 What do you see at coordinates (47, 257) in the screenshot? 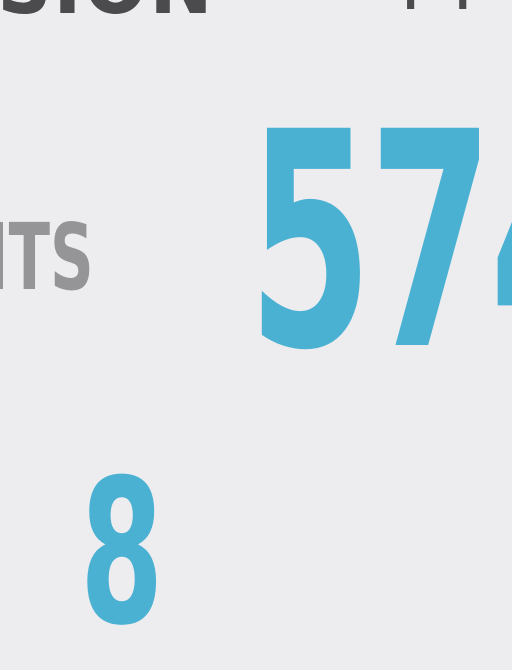
I see `stat-label: ITS` at bounding box center [47, 257].